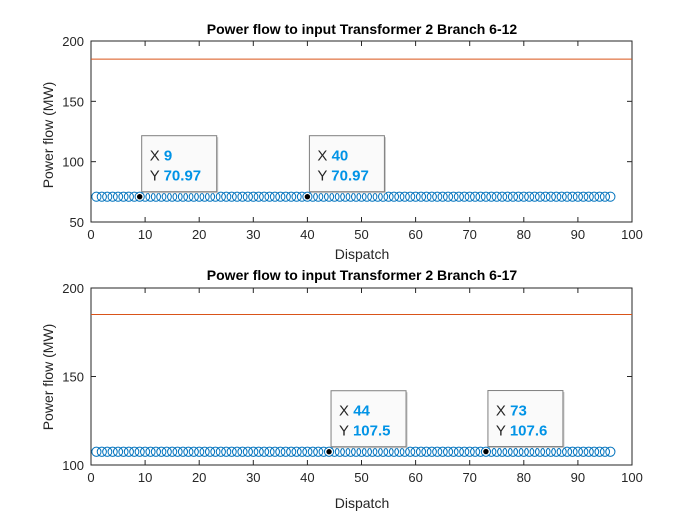 The width and height of the screenshot is (700, 525). I want to click on datatip-x-value: 73, so click(518, 411).